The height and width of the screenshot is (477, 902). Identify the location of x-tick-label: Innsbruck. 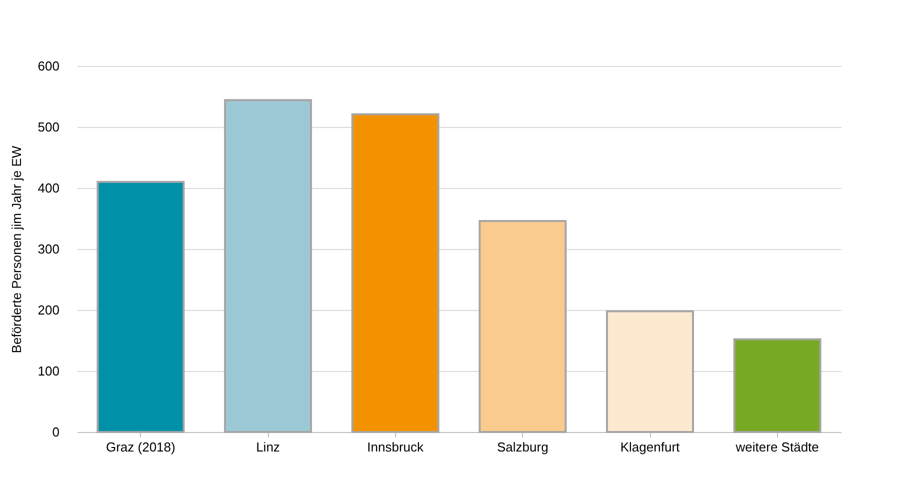
(395, 447).